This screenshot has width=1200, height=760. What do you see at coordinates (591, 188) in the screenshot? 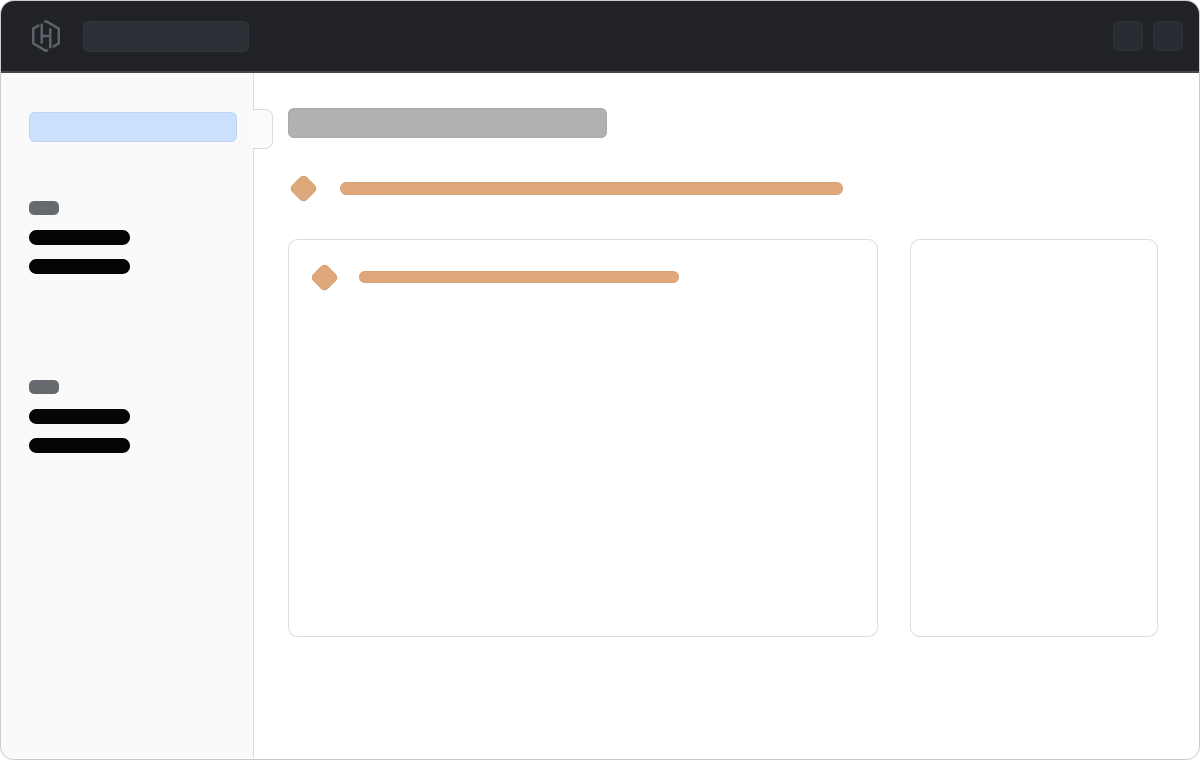
I see `notice-text-skeleton` at bounding box center [591, 188].